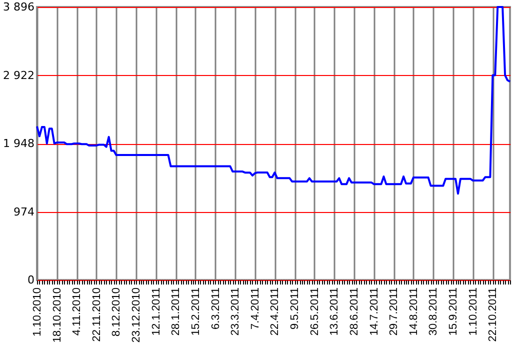 Image resolution: width=512 pixels, height=348 pixels. What do you see at coordinates (414, 312) in the screenshot?
I see `x-tick-label: 14.8.2011` at bounding box center [414, 312].